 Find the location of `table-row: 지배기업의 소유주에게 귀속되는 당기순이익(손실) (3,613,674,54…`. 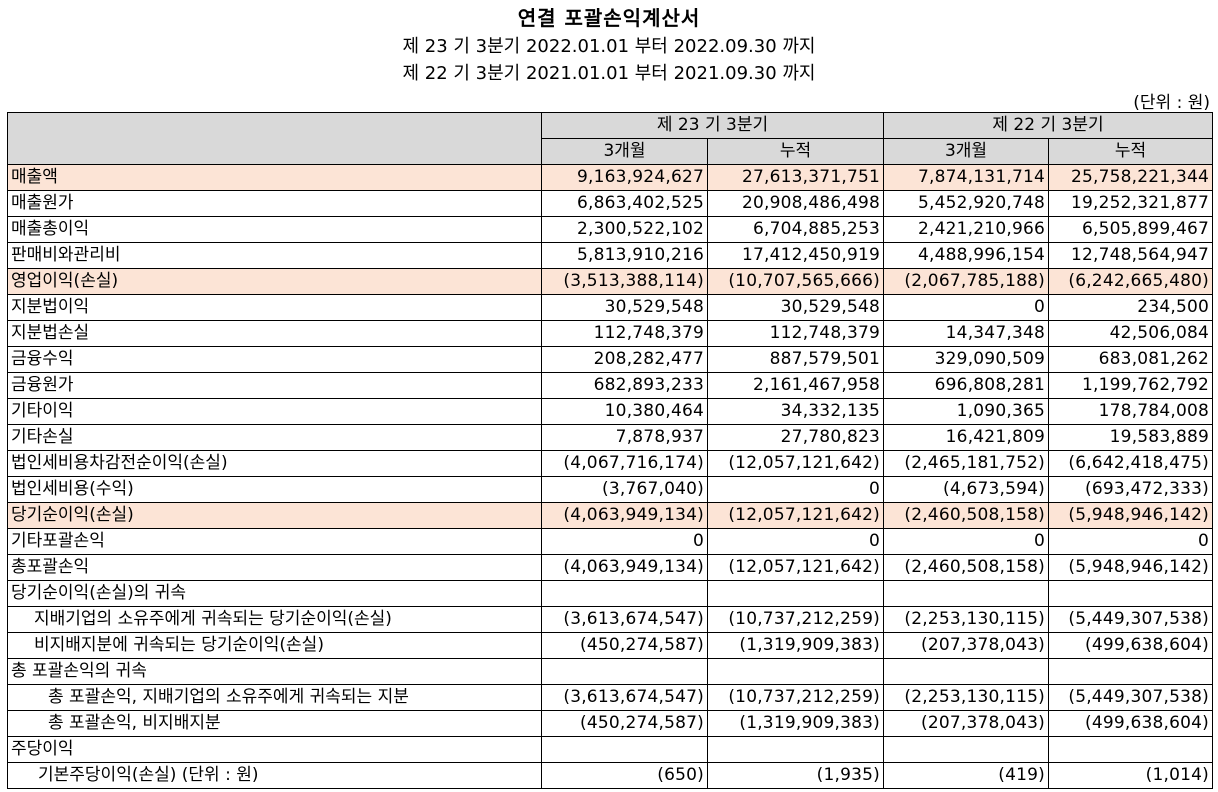

table-row: 지배기업의 소유주에게 귀속되는 당기순이익(손실) (3,613,674,54… is located at coordinates (610, 619).